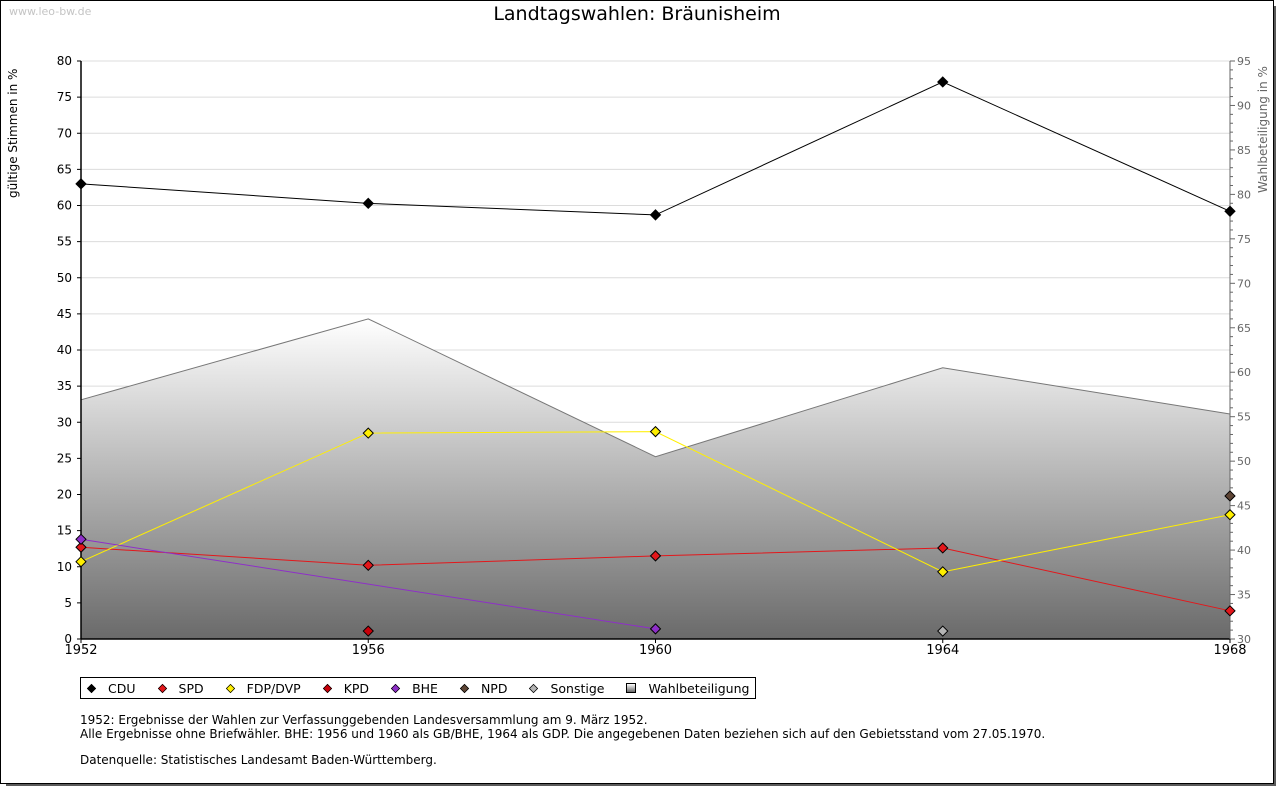 This screenshot has height=791, width=1280. Describe the element at coordinates (1229, 650) in the screenshot. I see `x-tick-label: 1968` at that location.